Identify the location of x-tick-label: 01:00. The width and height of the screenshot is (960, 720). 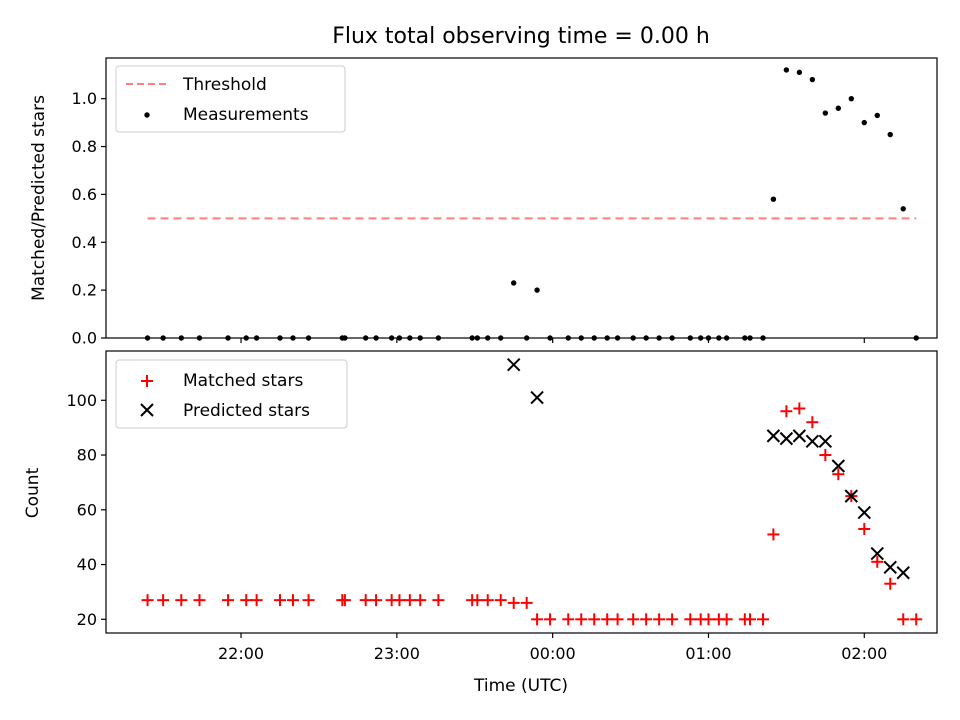
(708, 653).